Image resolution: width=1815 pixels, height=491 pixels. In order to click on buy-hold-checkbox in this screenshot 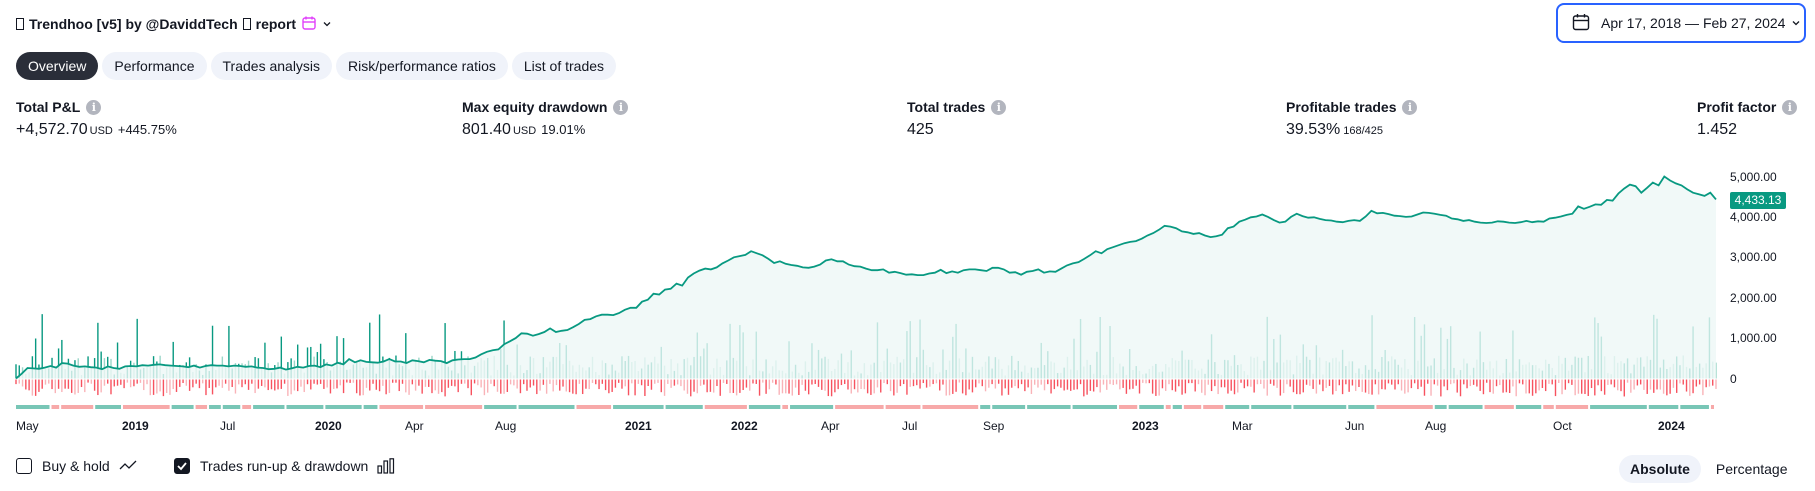, I will do `click(24, 466)`.